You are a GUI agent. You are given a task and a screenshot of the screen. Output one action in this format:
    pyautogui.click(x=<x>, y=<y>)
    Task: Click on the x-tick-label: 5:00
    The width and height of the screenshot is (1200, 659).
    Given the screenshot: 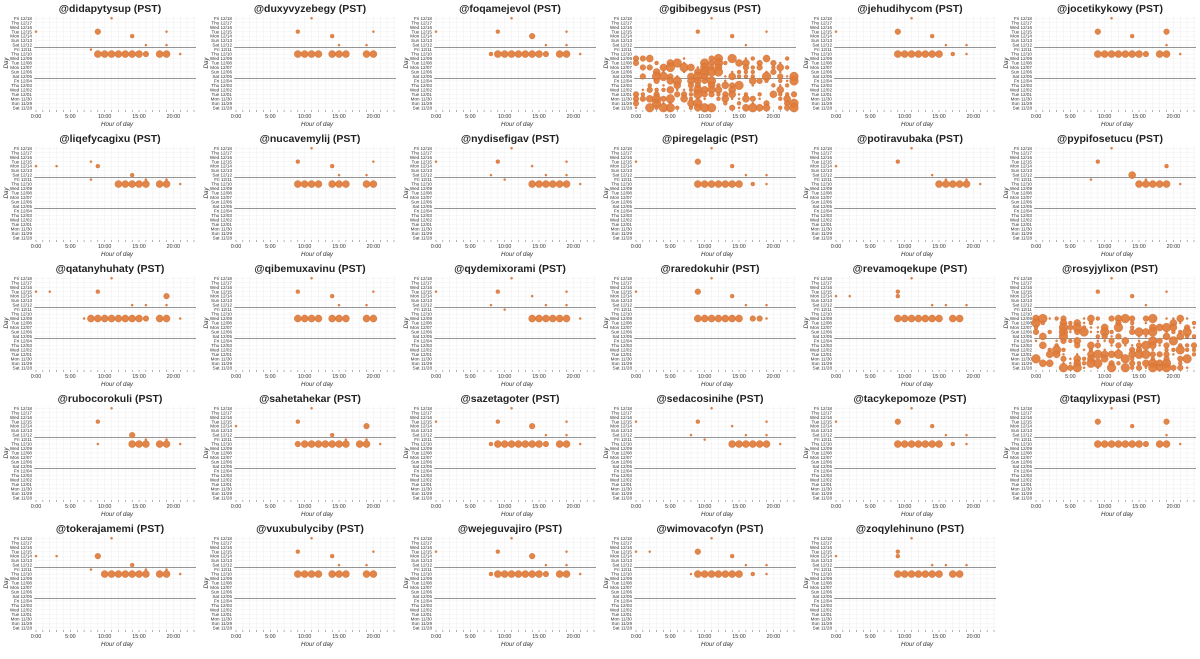 What is the action you would take?
    pyautogui.click(x=1070, y=377)
    